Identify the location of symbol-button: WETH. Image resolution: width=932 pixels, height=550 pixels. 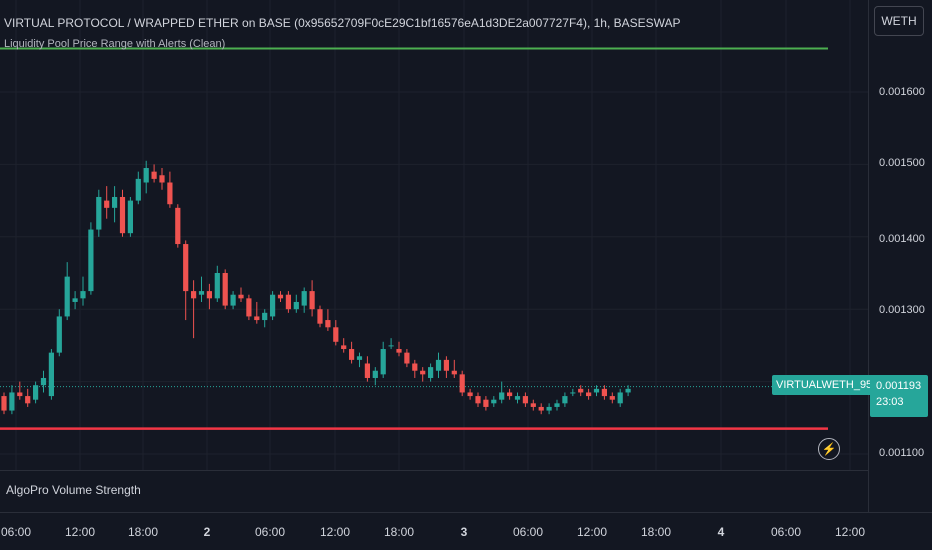
(899, 21).